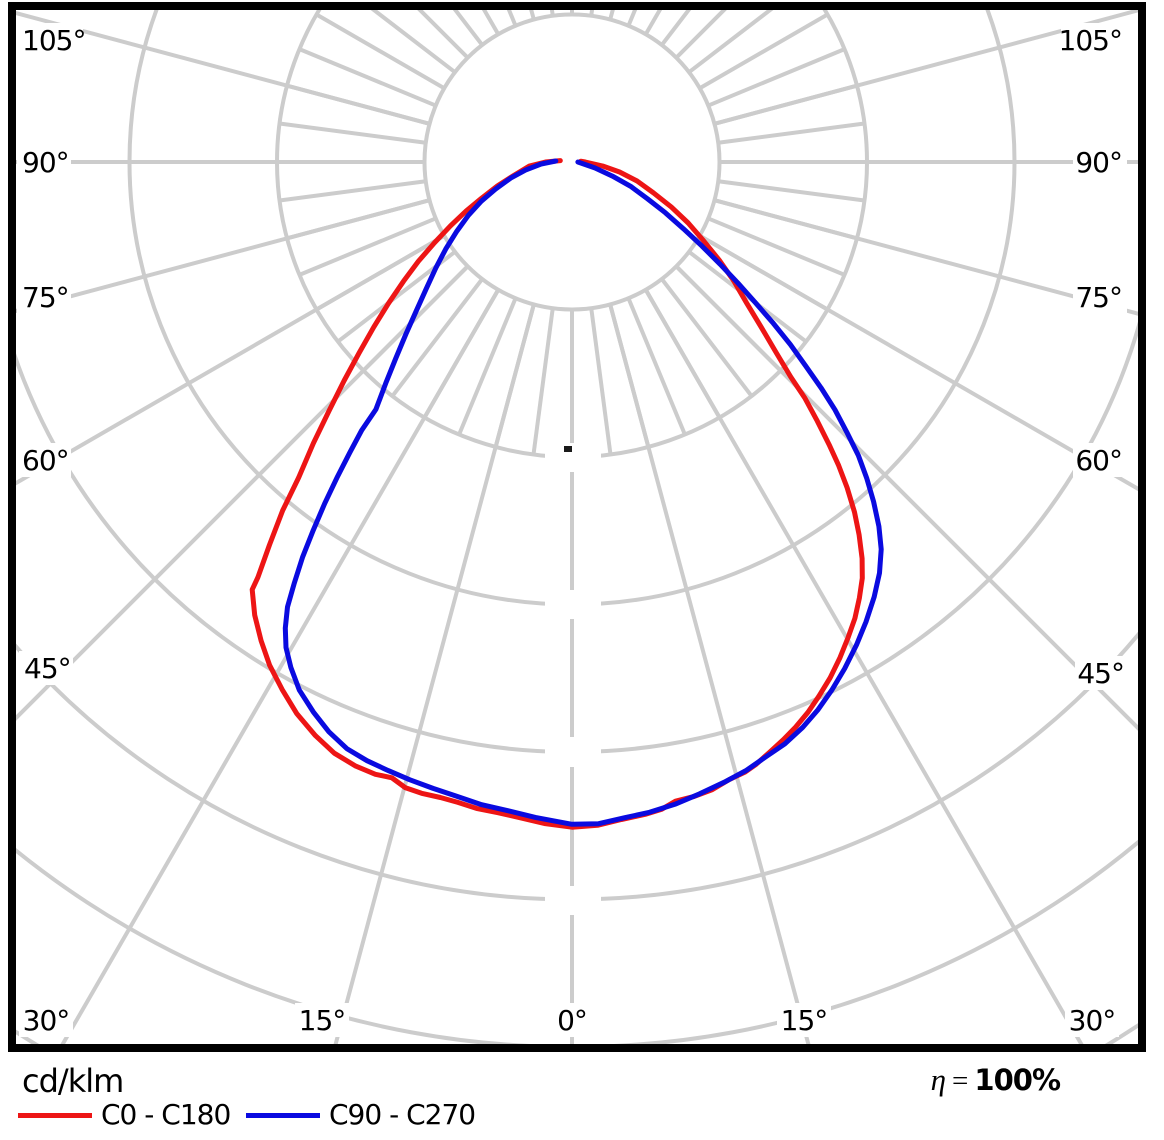 This screenshot has width=1164, height=1140. I want to click on legend-item: C90 - C270, so click(361, 1116).